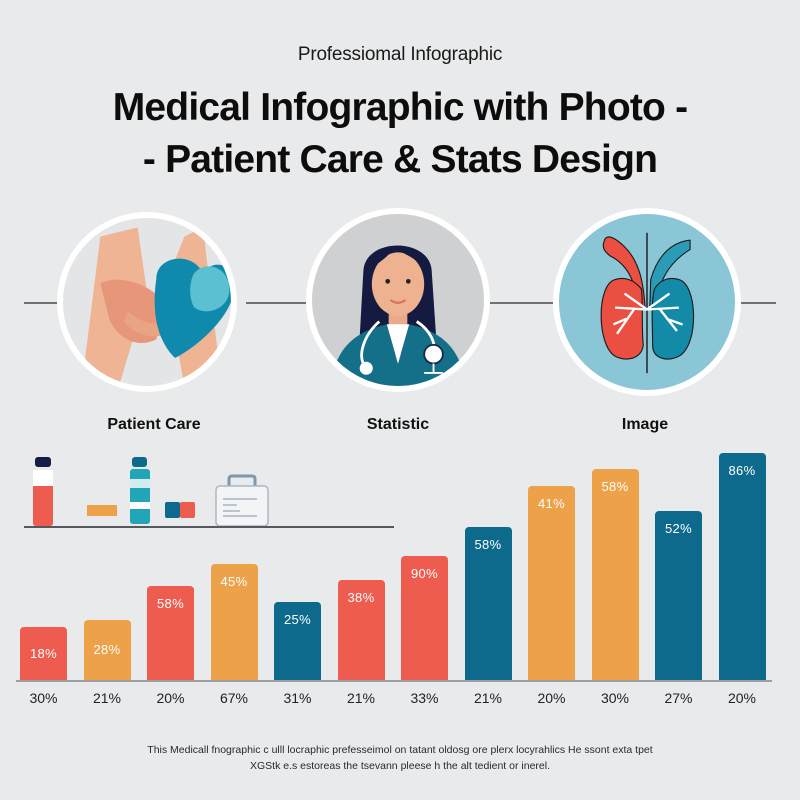  Describe the element at coordinates (297, 619) in the screenshot. I see `bar-value-label: 25%` at that location.